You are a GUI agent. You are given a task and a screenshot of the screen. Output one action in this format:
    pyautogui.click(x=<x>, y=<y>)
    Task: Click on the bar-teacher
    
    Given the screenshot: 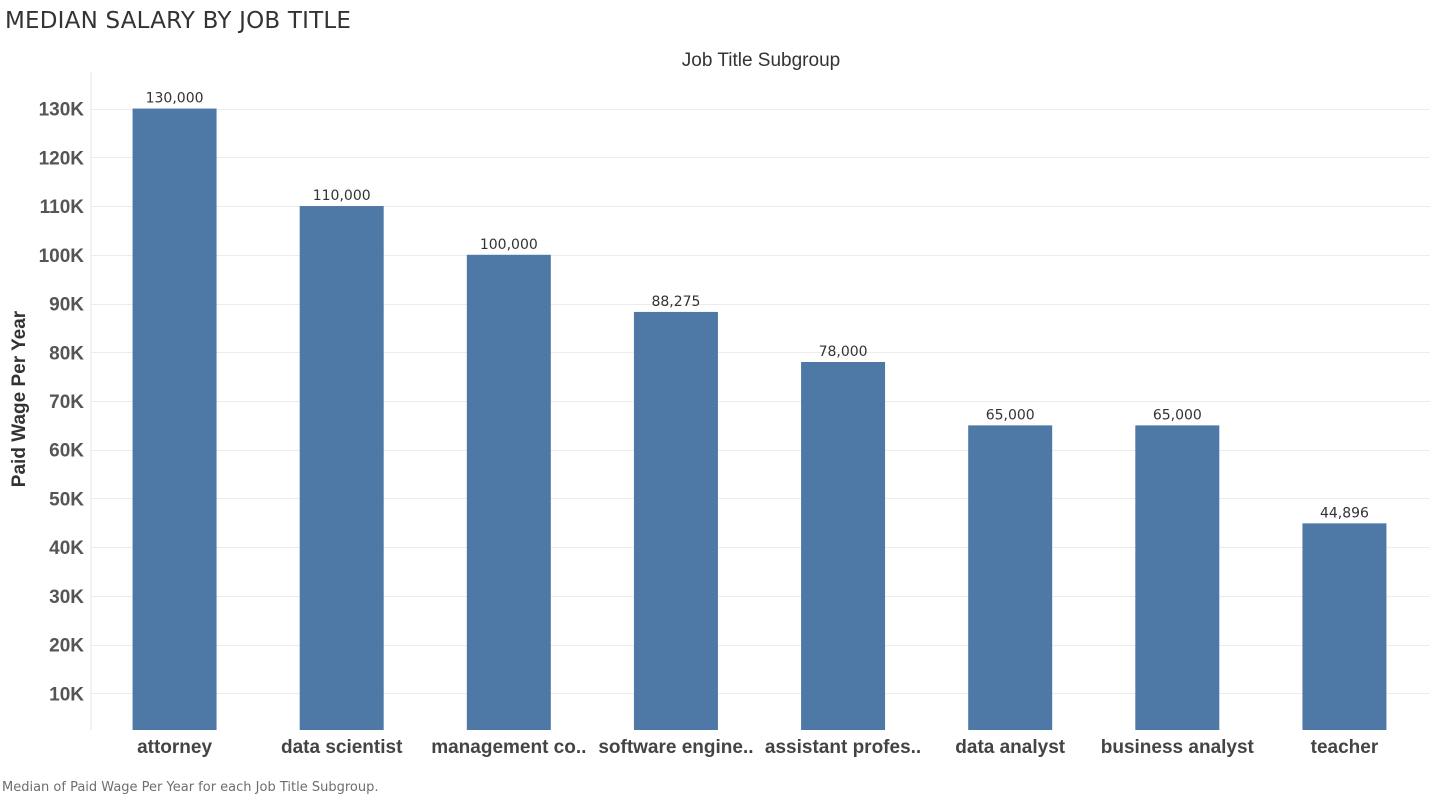 What is the action you would take?
    pyautogui.click(x=1344, y=626)
    